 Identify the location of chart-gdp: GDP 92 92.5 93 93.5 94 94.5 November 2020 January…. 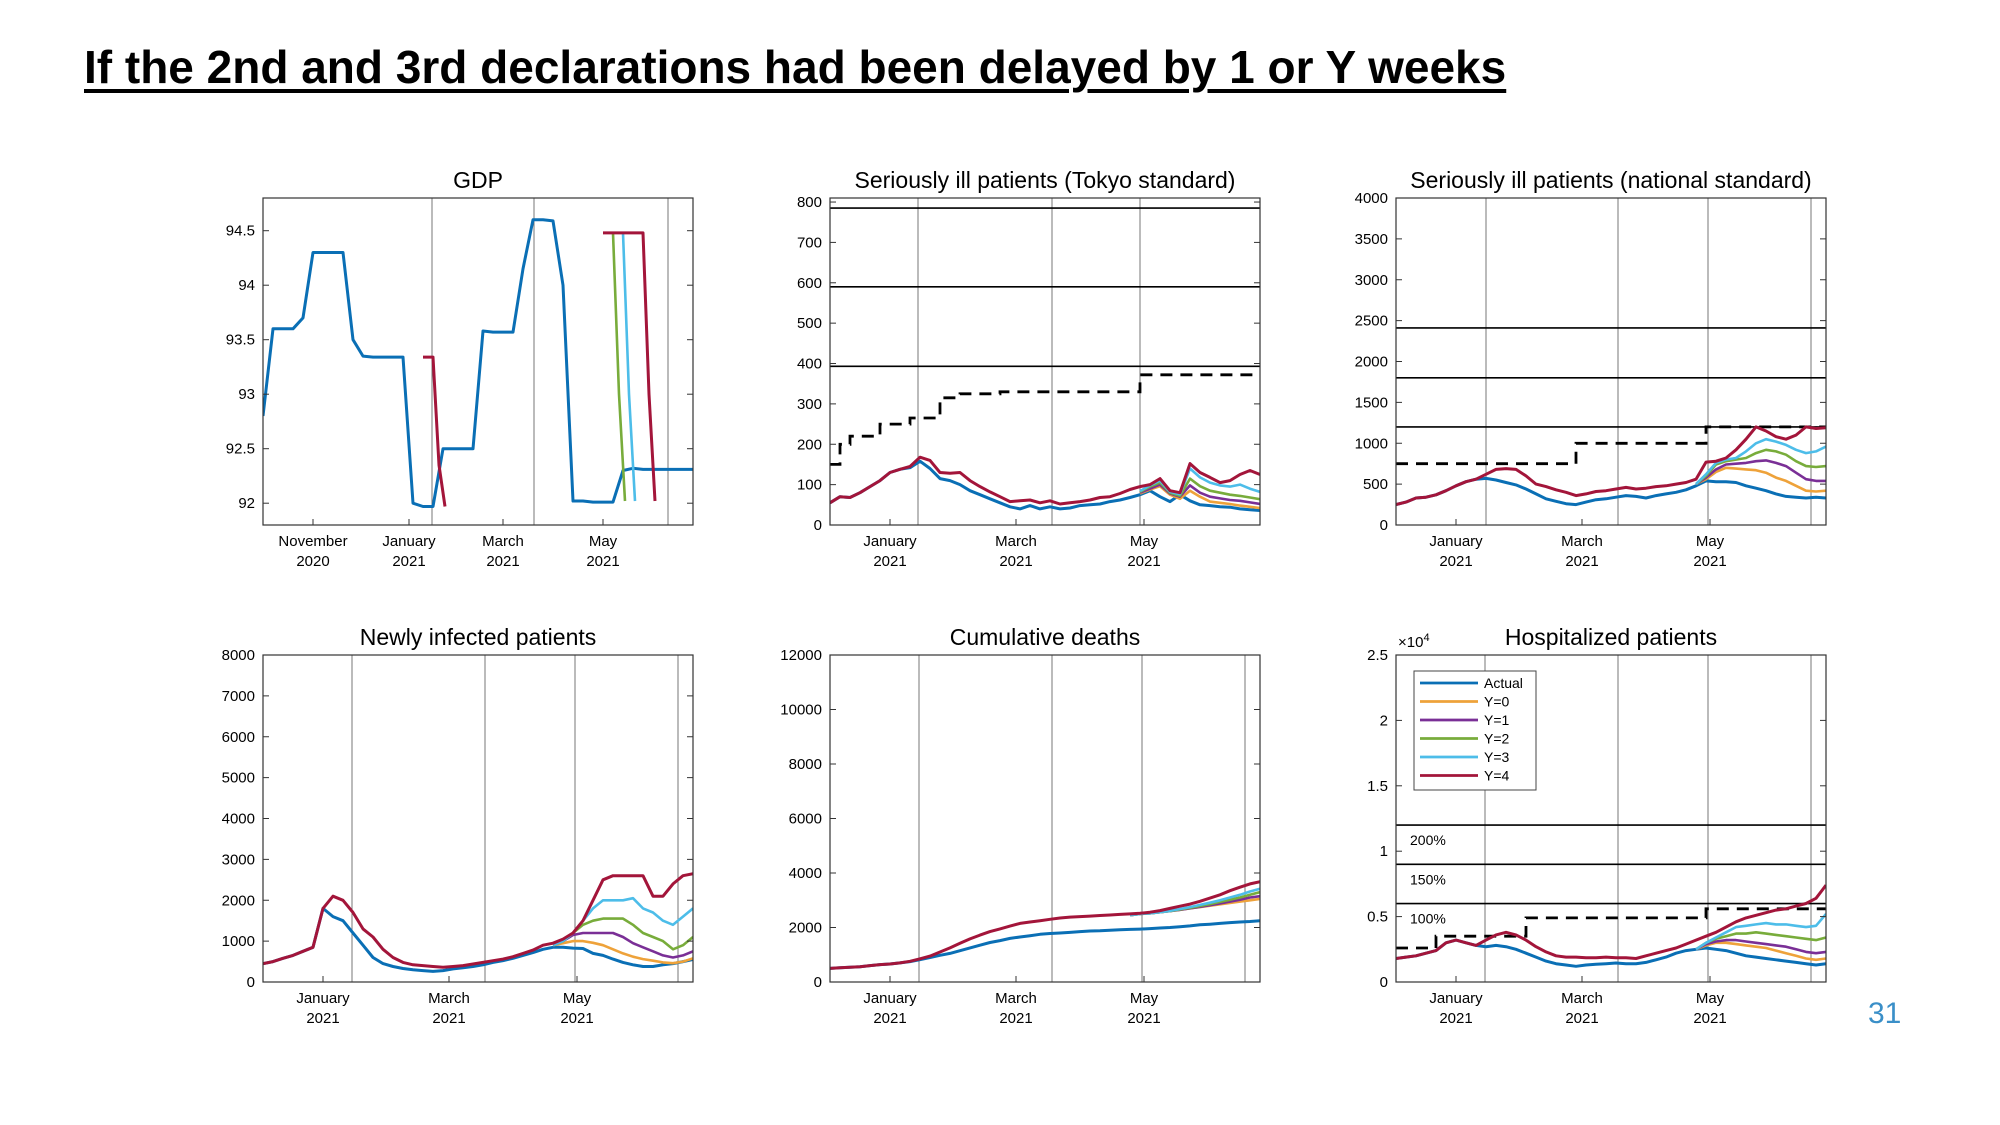
(460, 368).